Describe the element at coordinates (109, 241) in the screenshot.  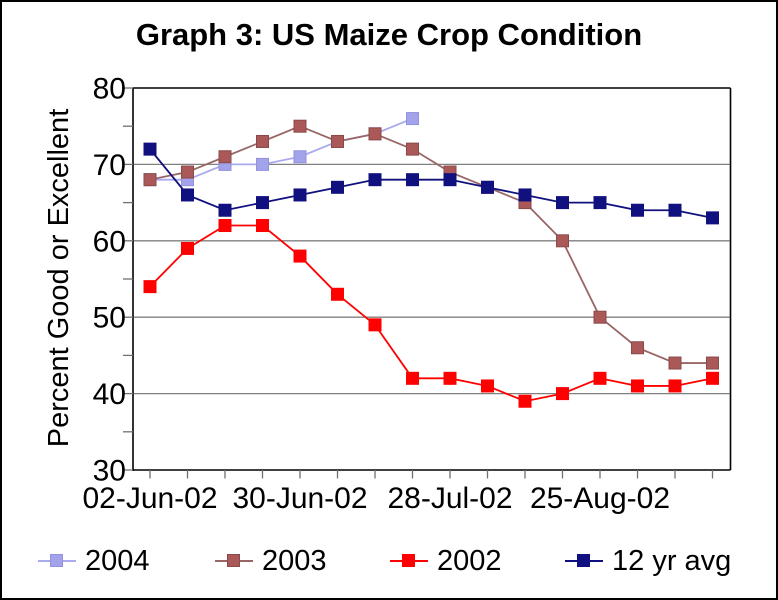
I see `y-tick-label: 60` at that location.